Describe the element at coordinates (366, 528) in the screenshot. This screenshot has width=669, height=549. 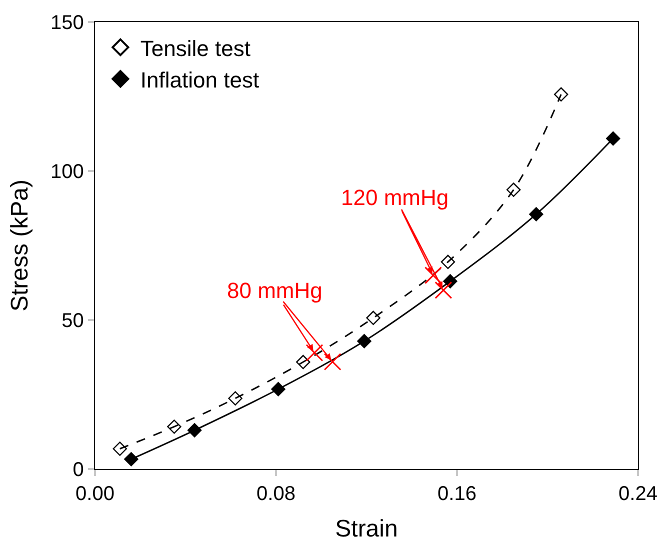
I see `x-axis-title: Strain` at that location.